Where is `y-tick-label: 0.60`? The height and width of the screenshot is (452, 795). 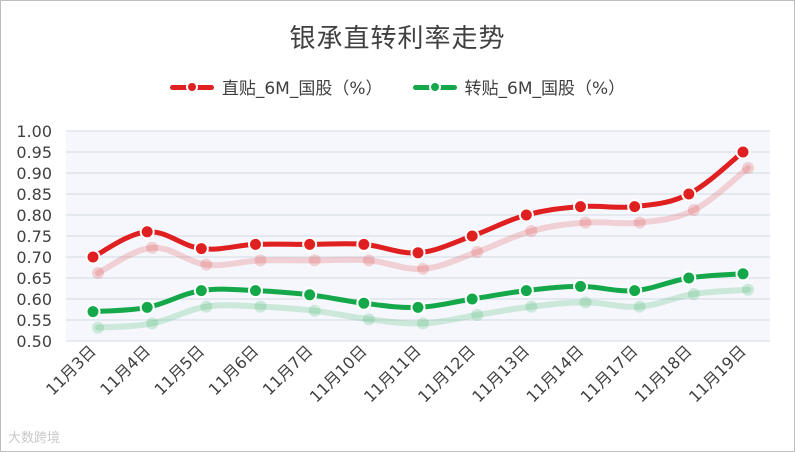
y-tick-label: 0.60 is located at coordinates (34, 299).